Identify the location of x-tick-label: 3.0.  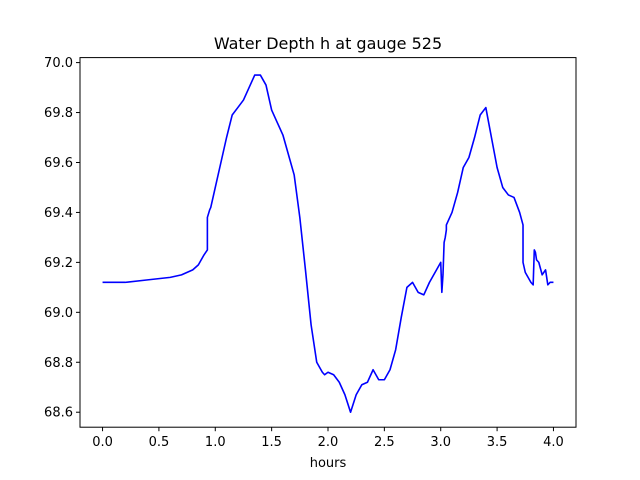
(440, 442).